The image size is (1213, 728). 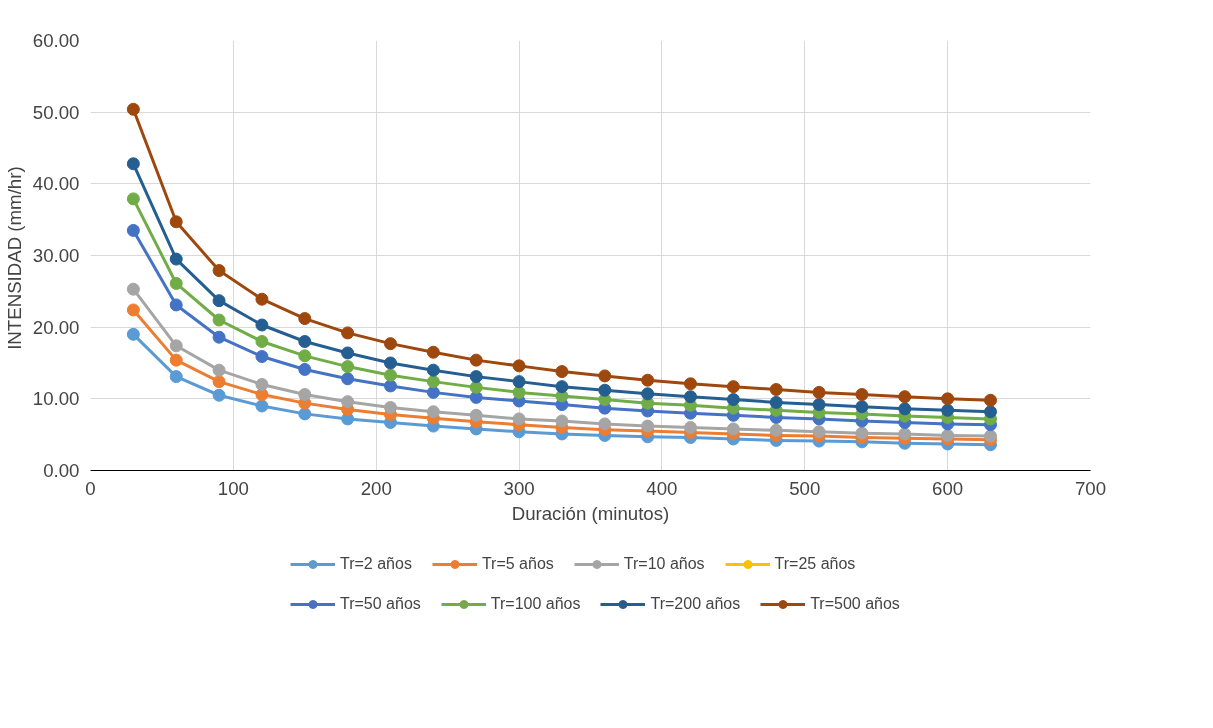 What do you see at coordinates (815, 564) in the screenshot?
I see `legend-label: Tr=25 años` at bounding box center [815, 564].